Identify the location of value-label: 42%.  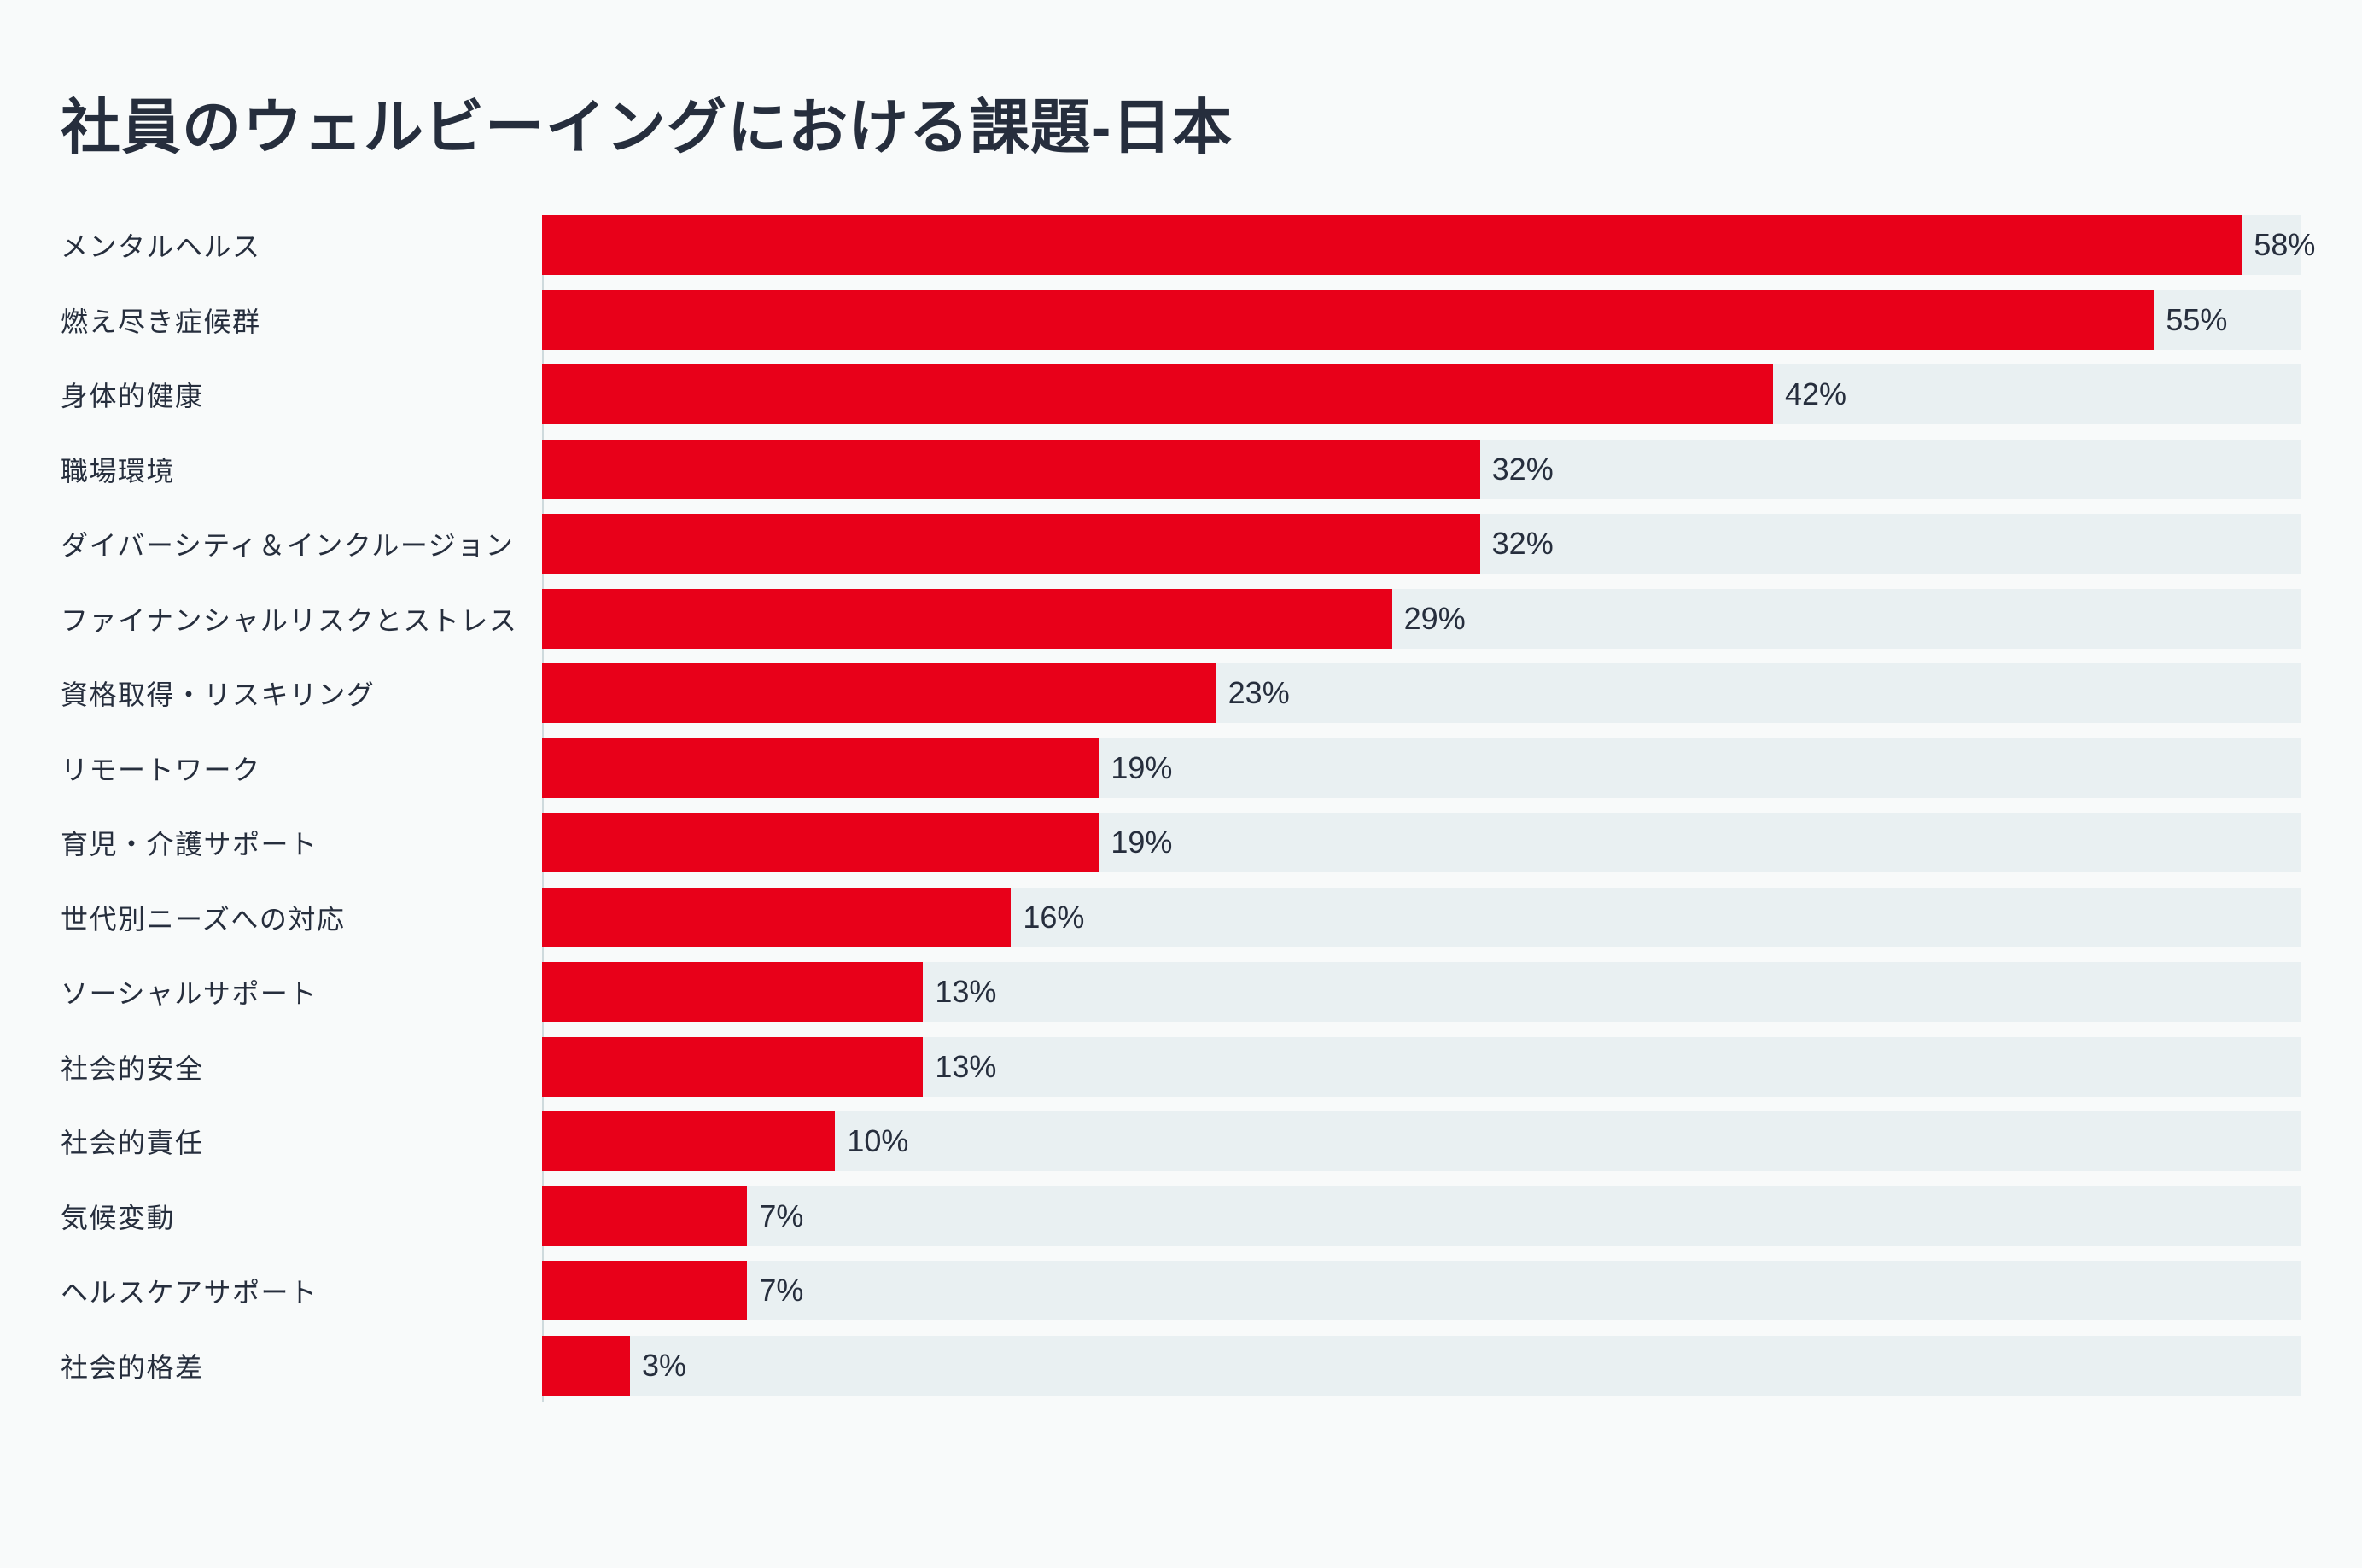
(1816, 393).